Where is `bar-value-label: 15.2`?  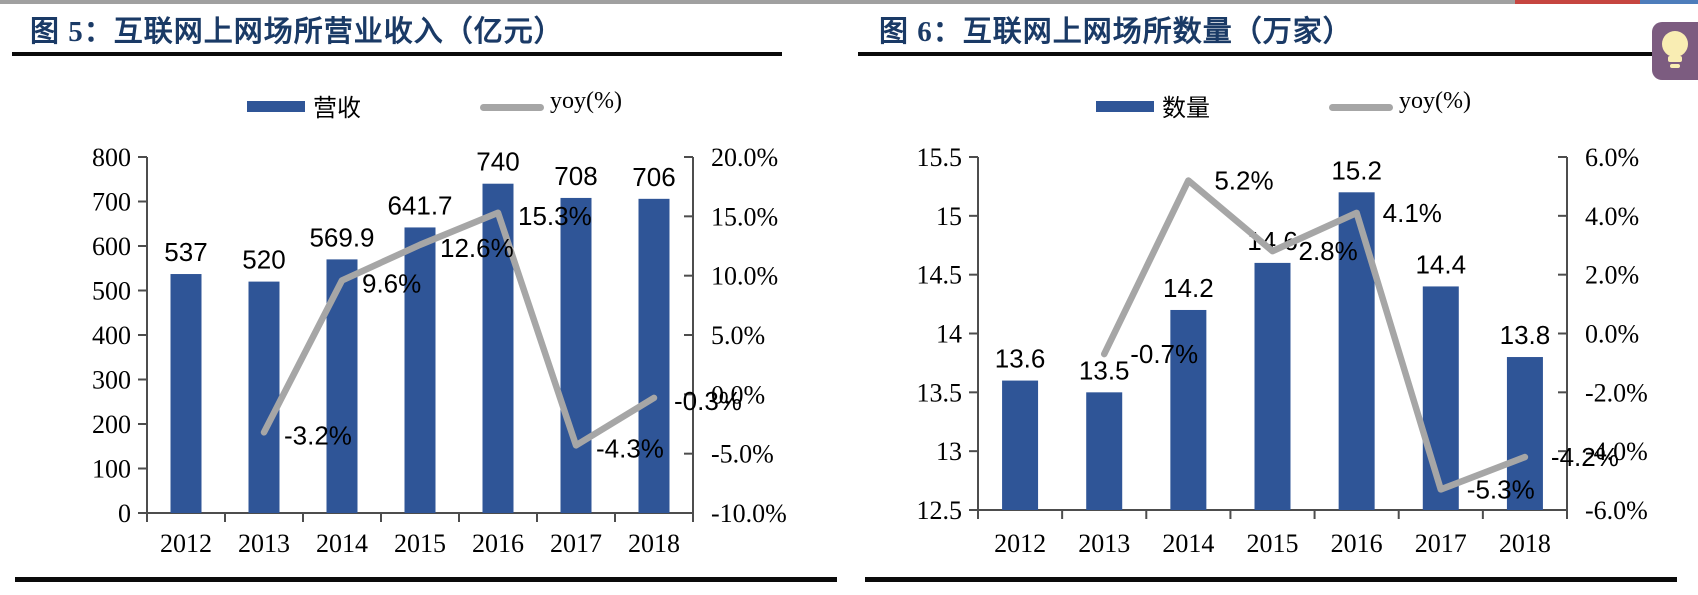
bar-value-label: 15.2 is located at coordinates (1356, 170).